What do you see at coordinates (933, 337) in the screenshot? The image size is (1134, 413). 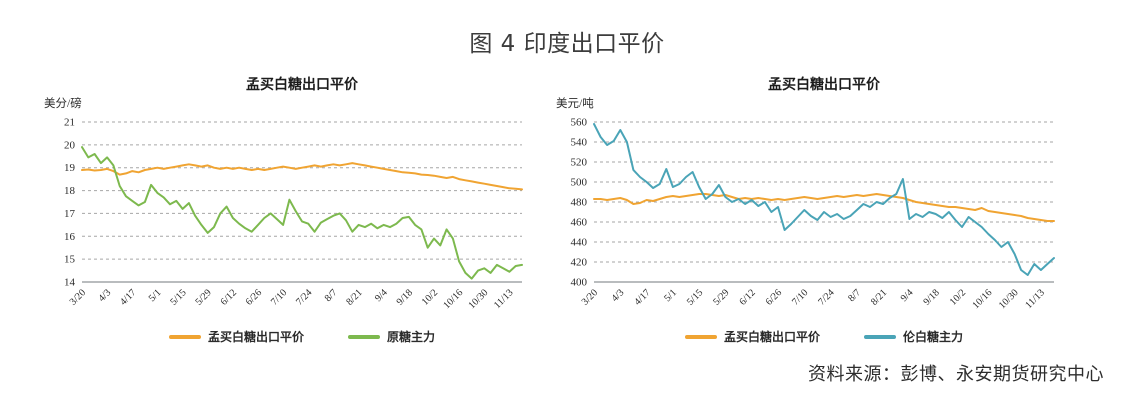 I see `legend-label: 伦白糖主力` at bounding box center [933, 337].